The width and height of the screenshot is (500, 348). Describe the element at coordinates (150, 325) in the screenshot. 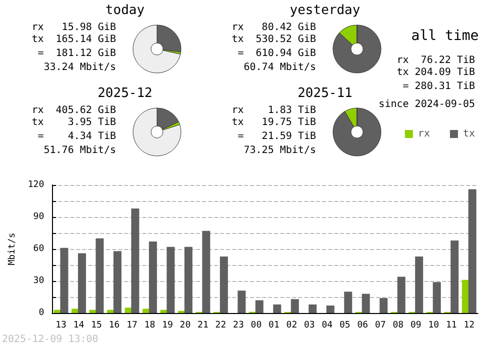

I see `x-tick-label: 18` at that location.